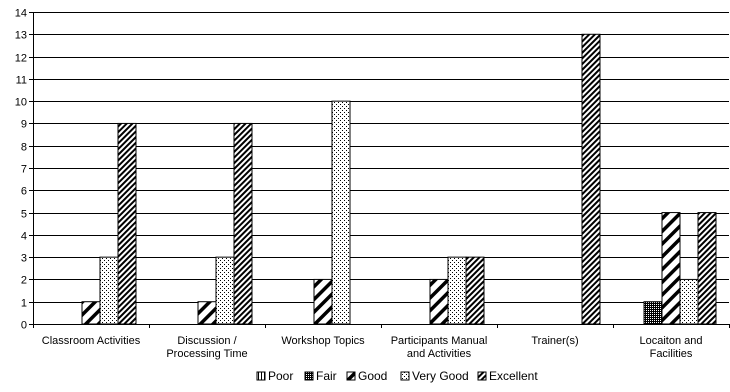  I want to click on legend-label: Excellent, so click(513, 376).